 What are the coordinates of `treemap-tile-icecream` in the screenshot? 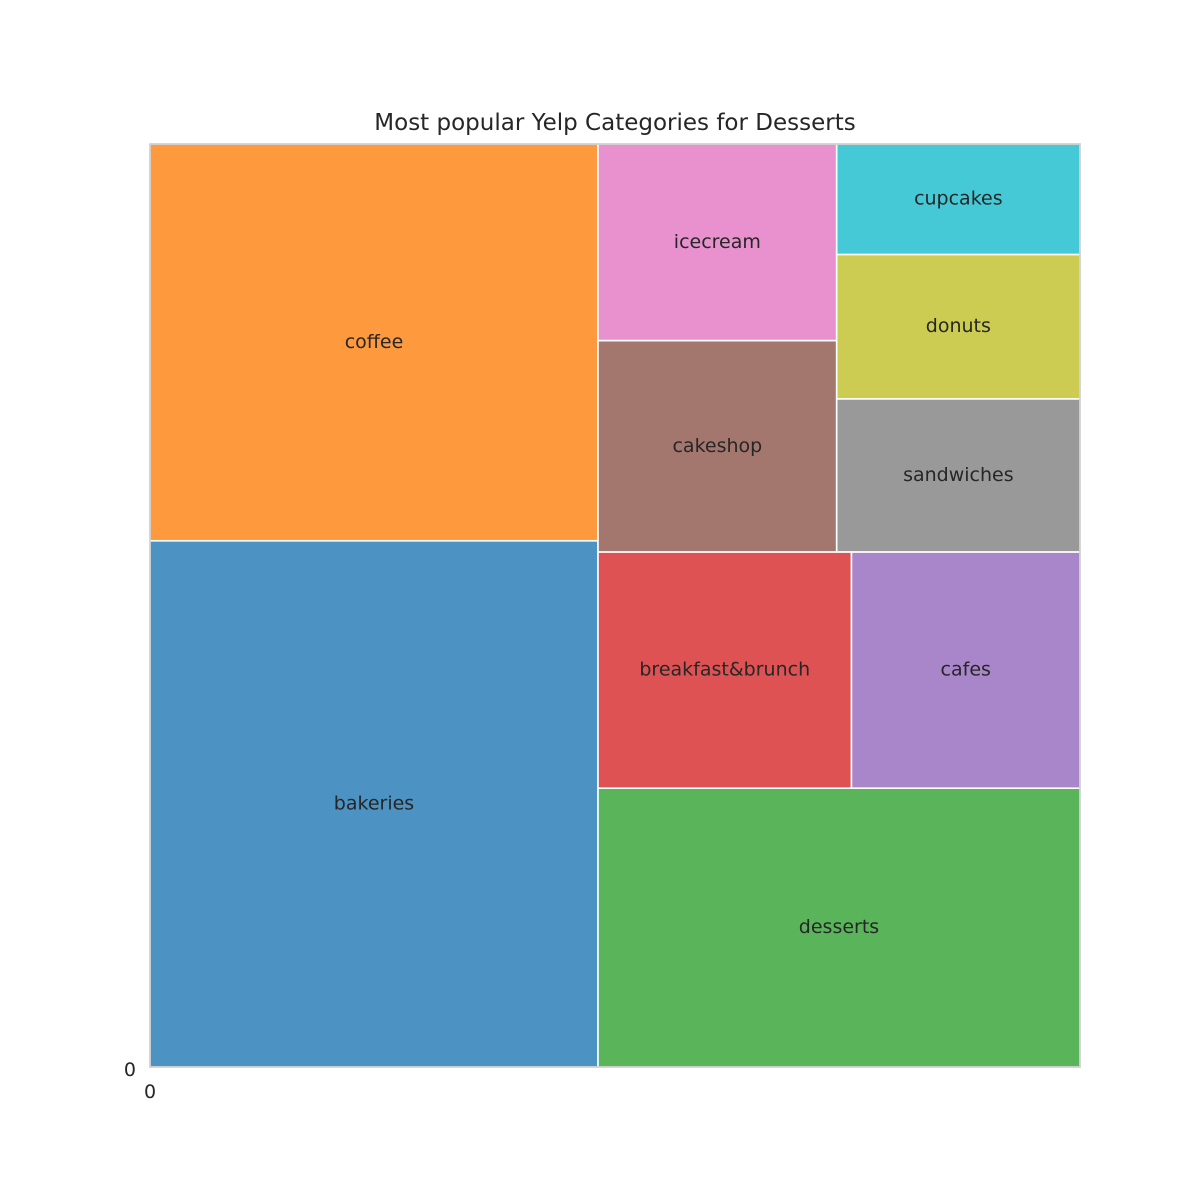 It's located at (717, 242).